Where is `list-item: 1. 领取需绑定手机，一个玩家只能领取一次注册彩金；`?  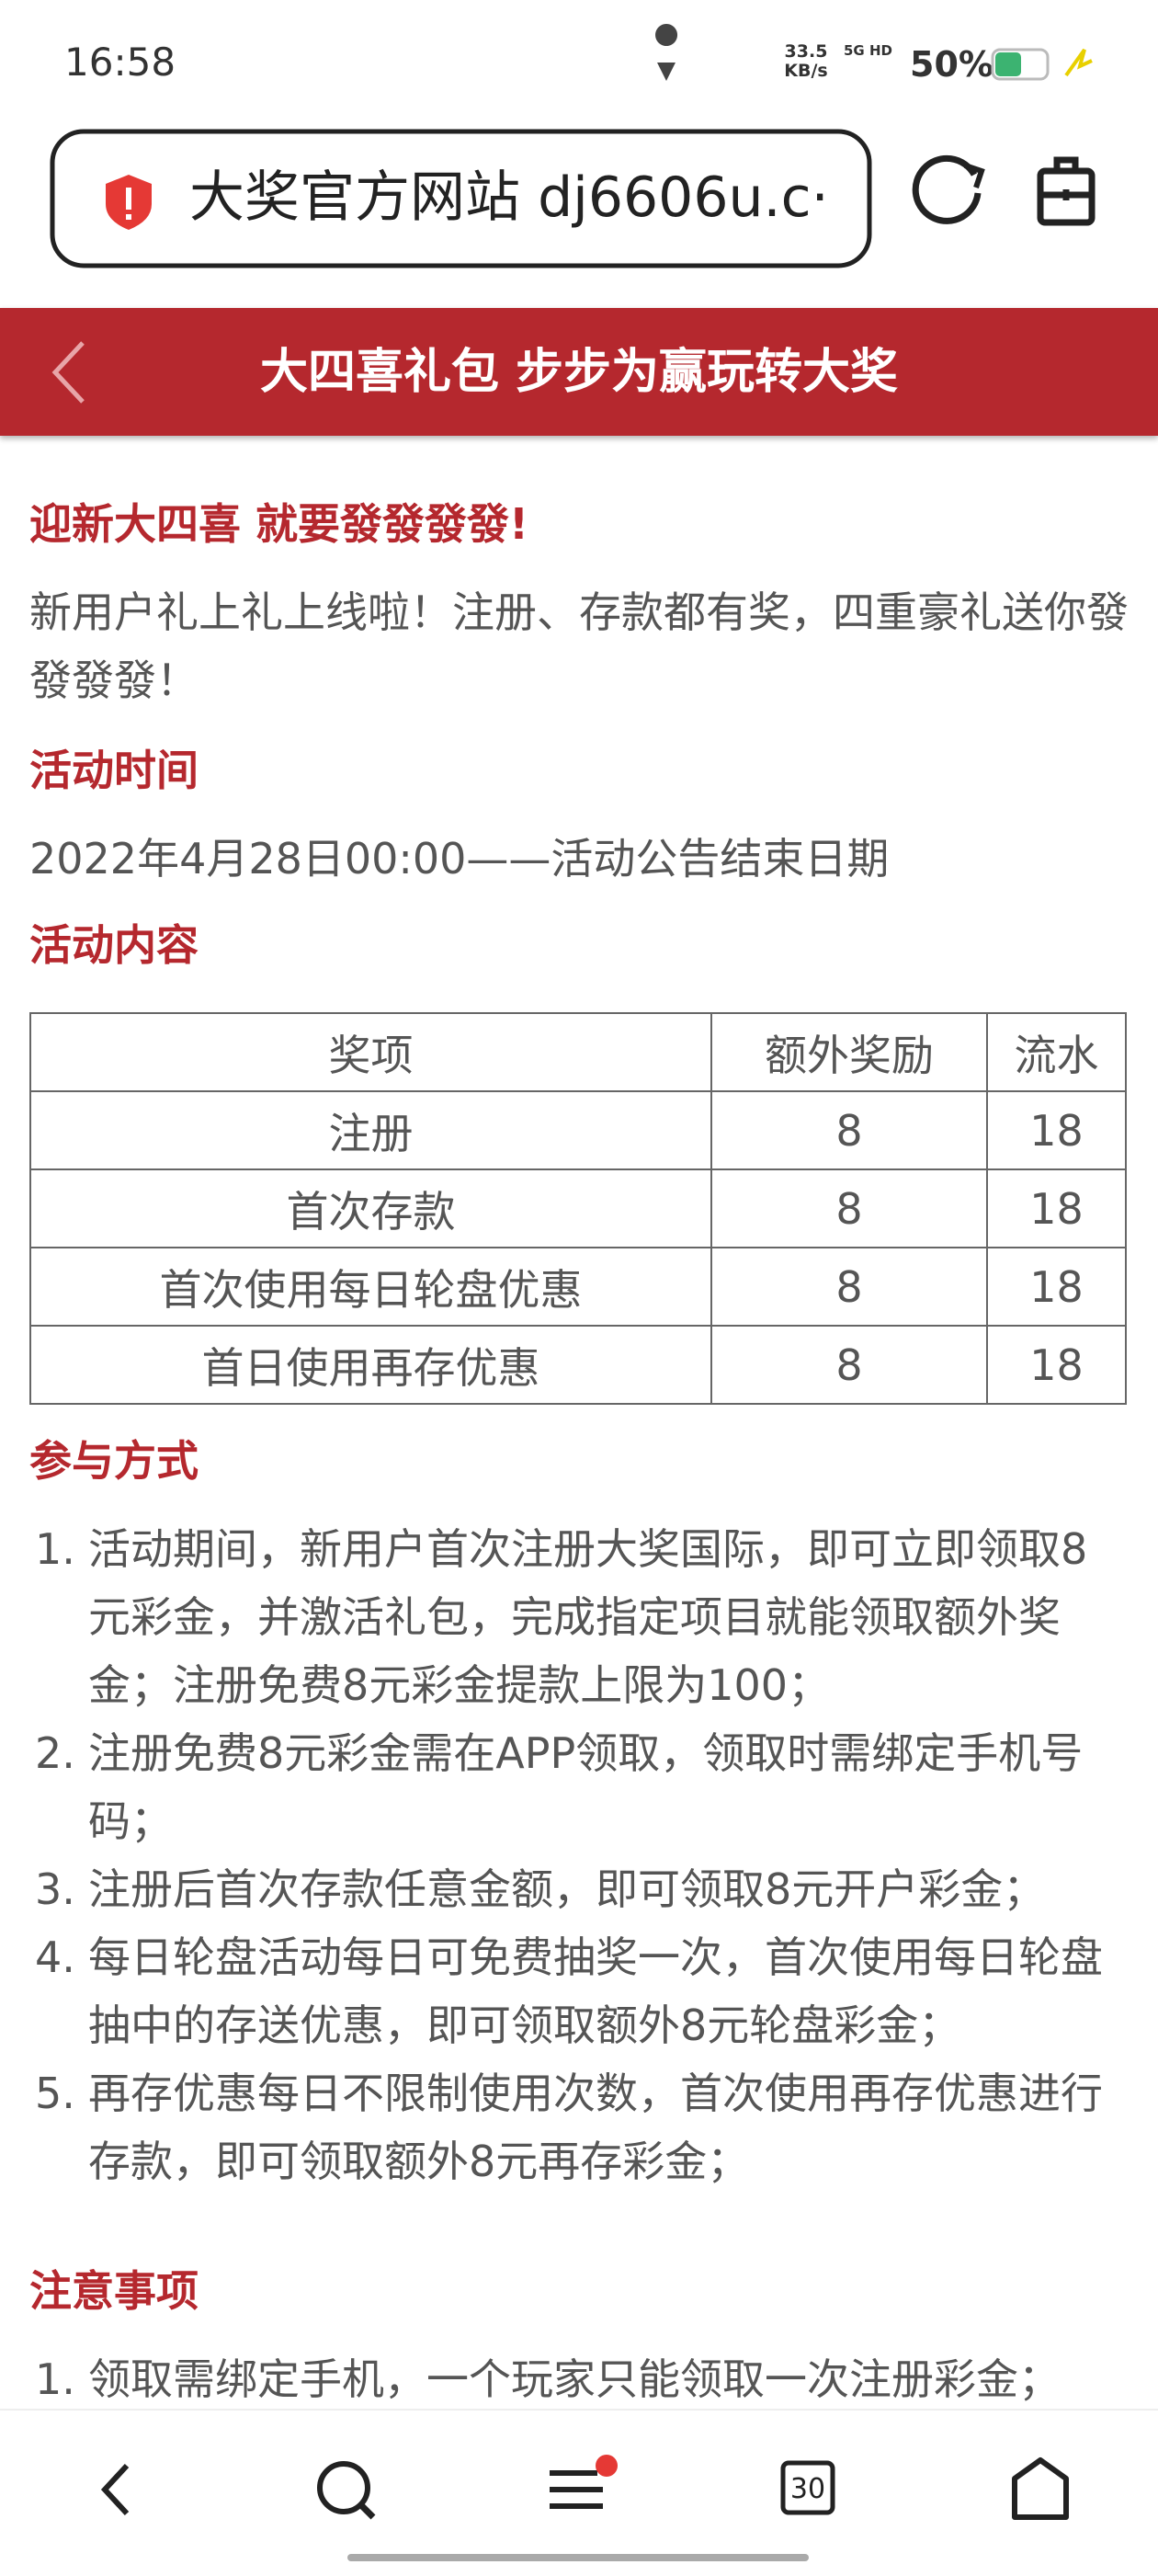 list-item: 1. 领取需绑定手机，一个玩家只能领取一次注册彩金； is located at coordinates (579, 2377).